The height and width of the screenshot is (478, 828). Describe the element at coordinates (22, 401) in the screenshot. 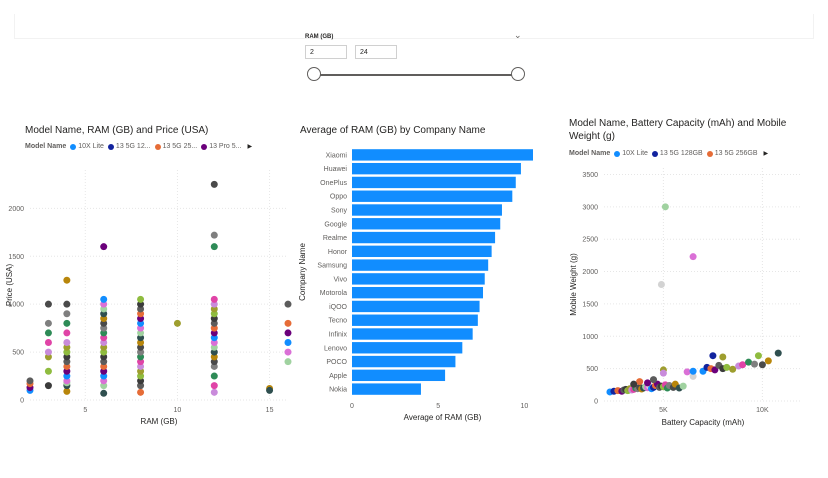

I see `y-tick-label: 0` at that location.